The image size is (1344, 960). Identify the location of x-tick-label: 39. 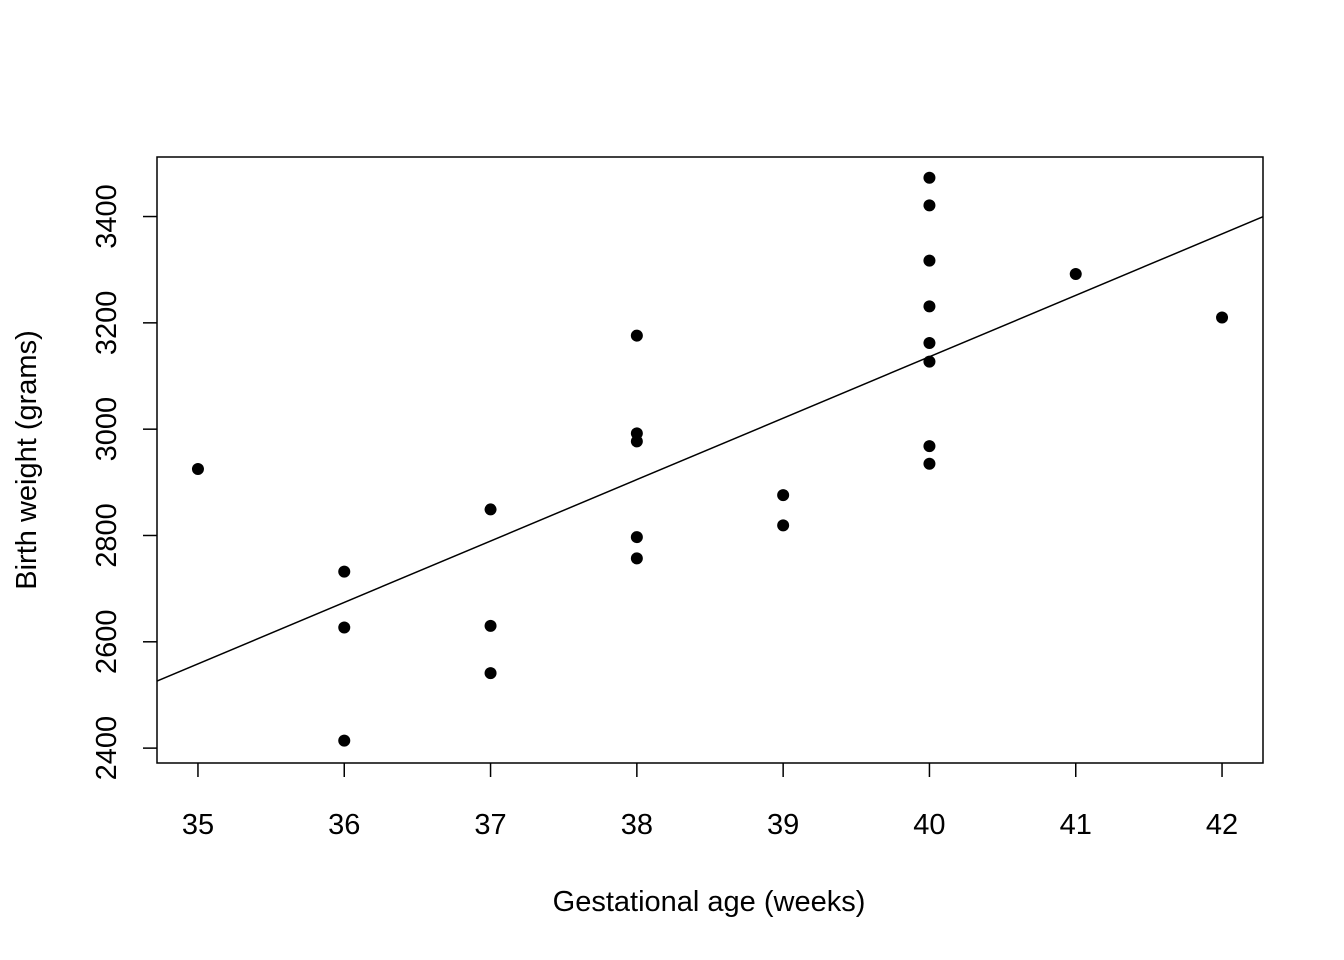
(783, 825).